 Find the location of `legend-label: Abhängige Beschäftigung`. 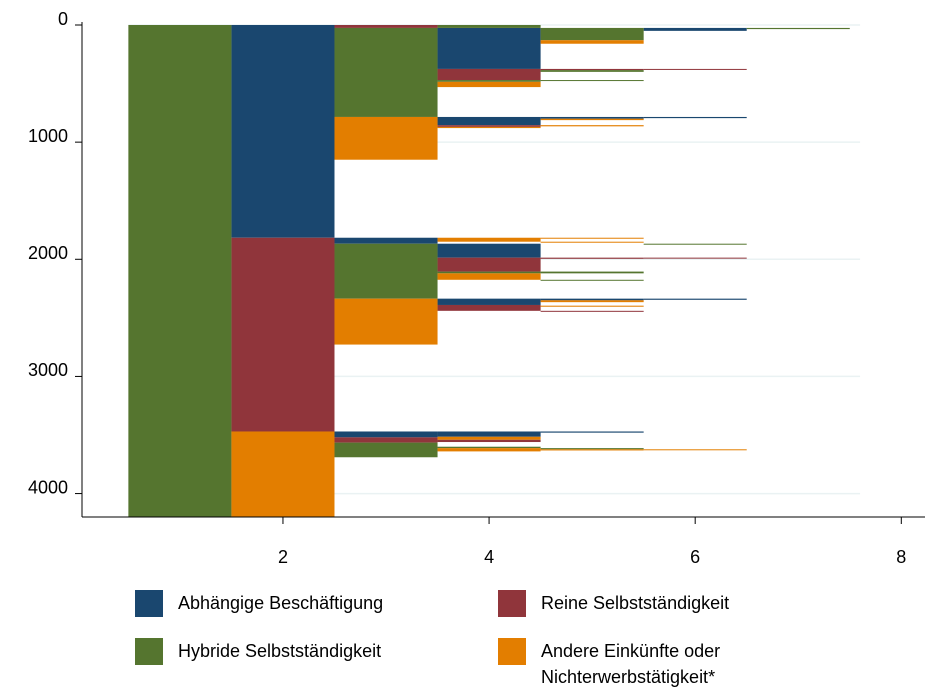

legend-label: Abhängige Beschäftigung is located at coordinates (281, 603).